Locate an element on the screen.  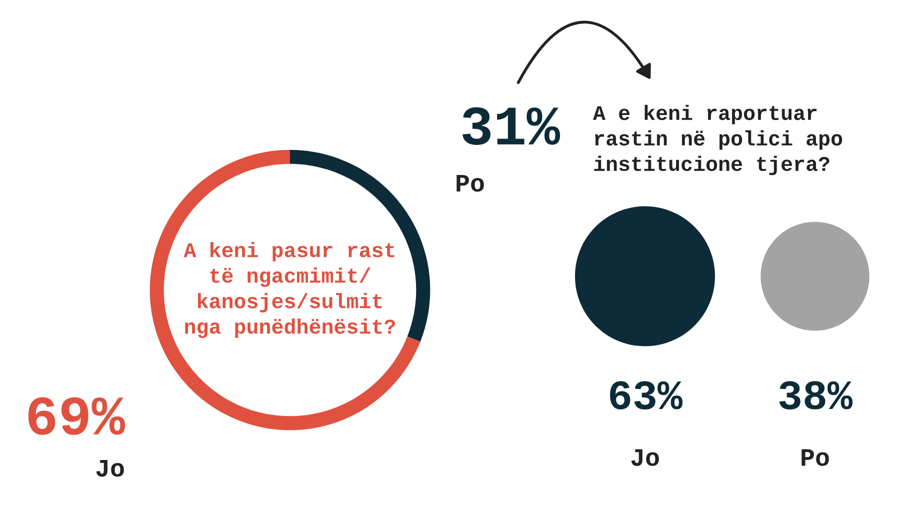
text: A e keni raportuar rastin në polici apo institucione tjera? is located at coordinates (717, 140).